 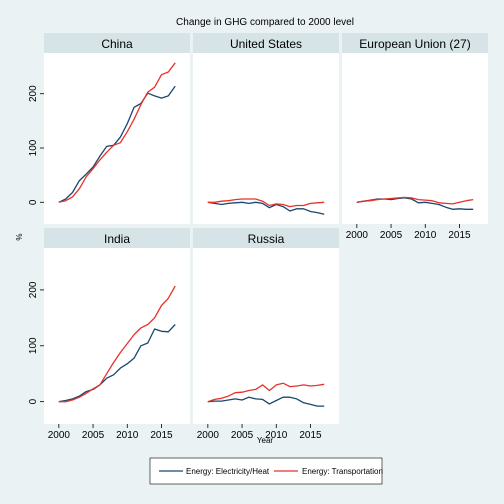 I want to click on panel-title: European Union (27), so click(x=414, y=44).